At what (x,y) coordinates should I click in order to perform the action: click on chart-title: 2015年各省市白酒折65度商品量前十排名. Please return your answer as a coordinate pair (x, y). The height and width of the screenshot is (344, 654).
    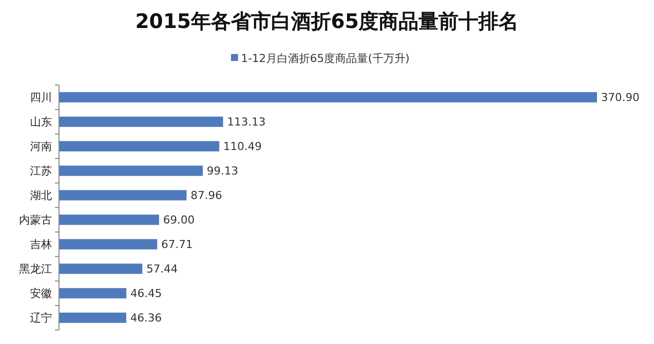
    Looking at the image, I should click on (327, 21).